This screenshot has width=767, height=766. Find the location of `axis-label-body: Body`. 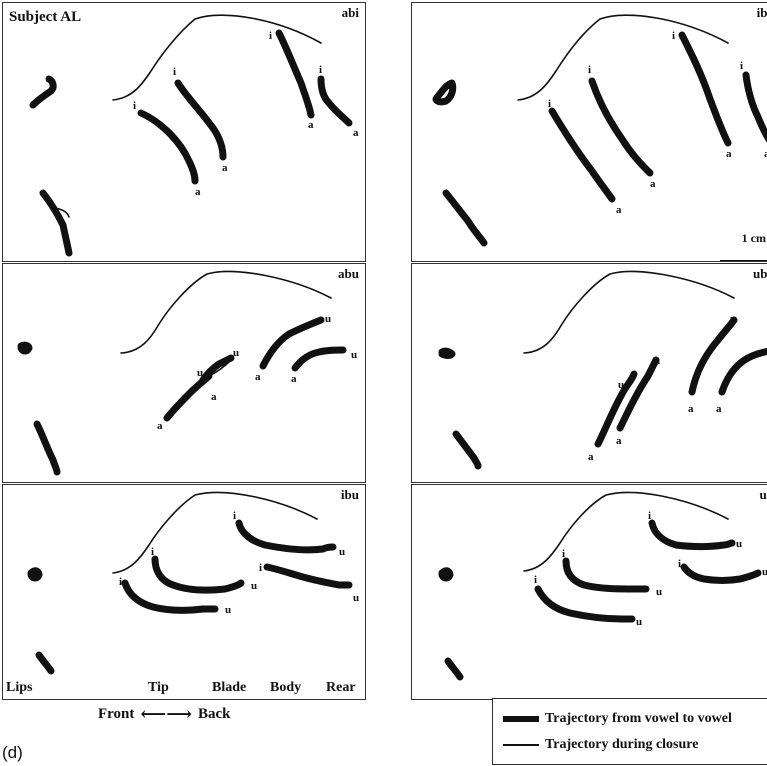

axis-label-body: Body is located at coordinates (286, 687).